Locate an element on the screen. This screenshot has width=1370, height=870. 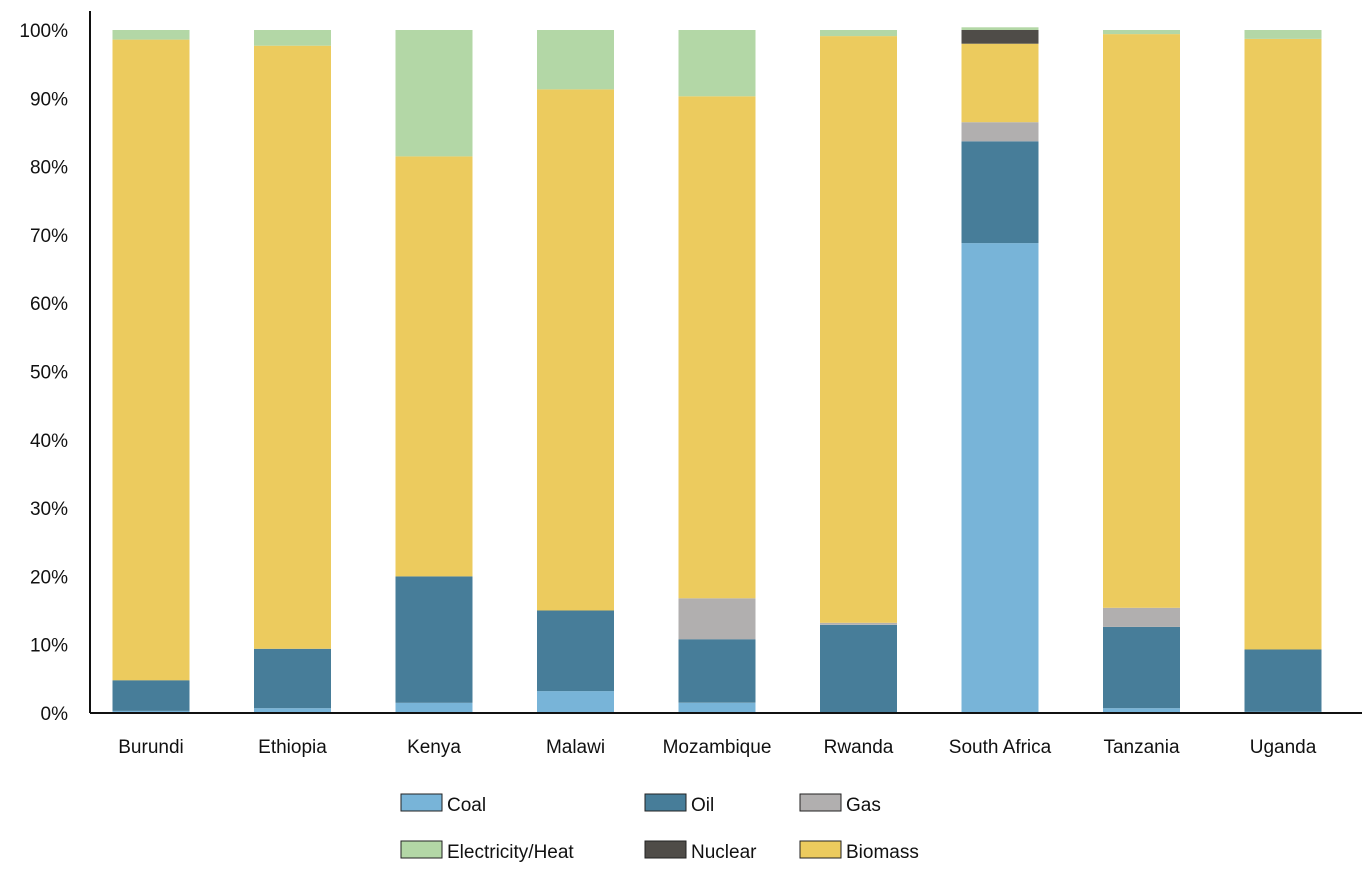
legend-label: Coal is located at coordinates (466, 805).